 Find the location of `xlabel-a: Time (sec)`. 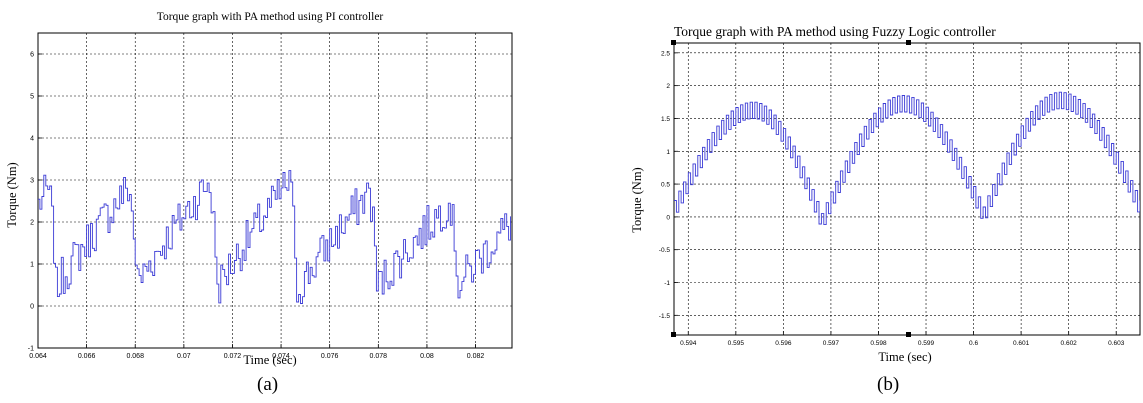

xlabel-a: Time (sec) is located at coordinates (269, 360).